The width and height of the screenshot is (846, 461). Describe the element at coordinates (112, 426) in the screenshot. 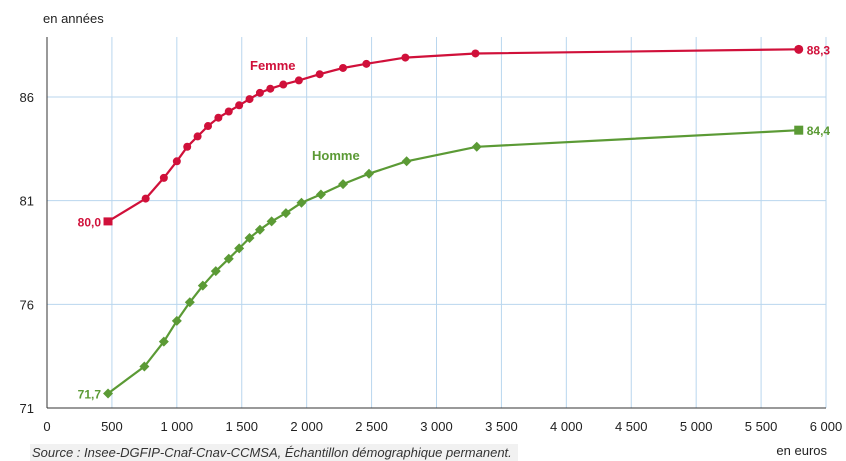

I see `x-tick-label: 500` at that location.